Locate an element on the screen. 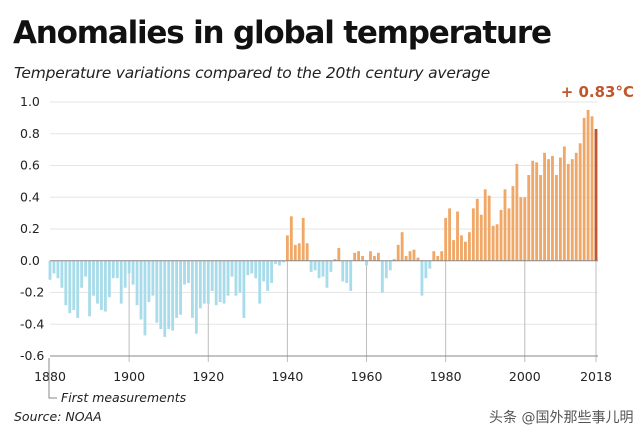 The height and width of the screenshot is (437, 640). first-measurements-bracket is located at coordinates (52, 378).